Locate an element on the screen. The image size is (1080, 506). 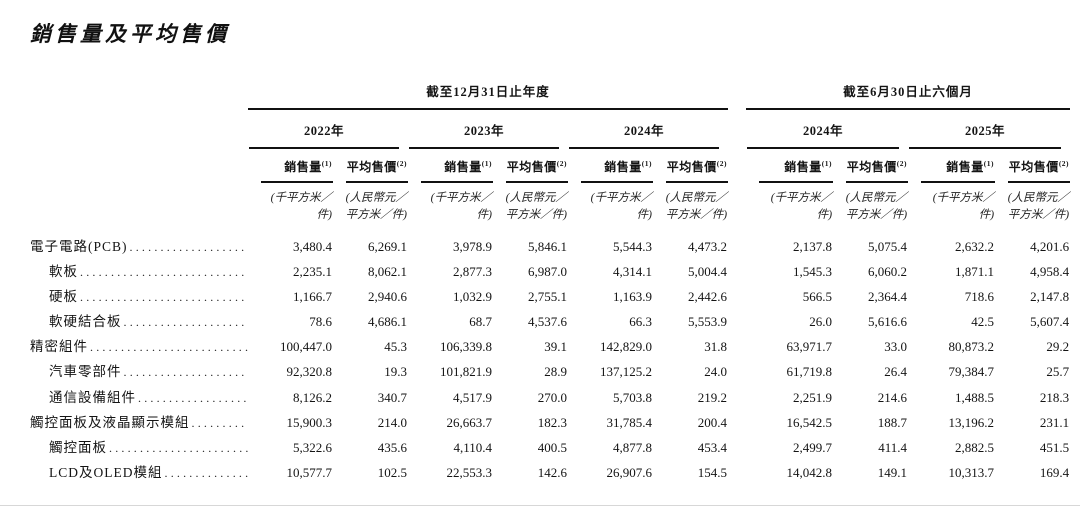
sales-volume-value: 22,553.3 is located at coordinates (469, 473).